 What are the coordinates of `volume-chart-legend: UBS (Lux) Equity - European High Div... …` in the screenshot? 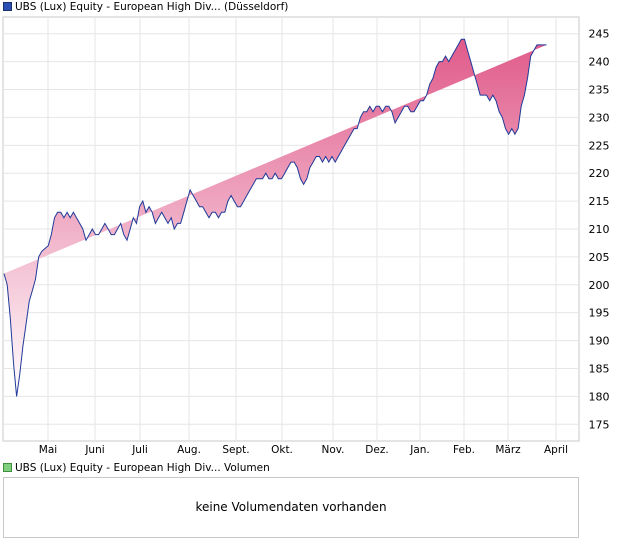 It's located at (136, 468).